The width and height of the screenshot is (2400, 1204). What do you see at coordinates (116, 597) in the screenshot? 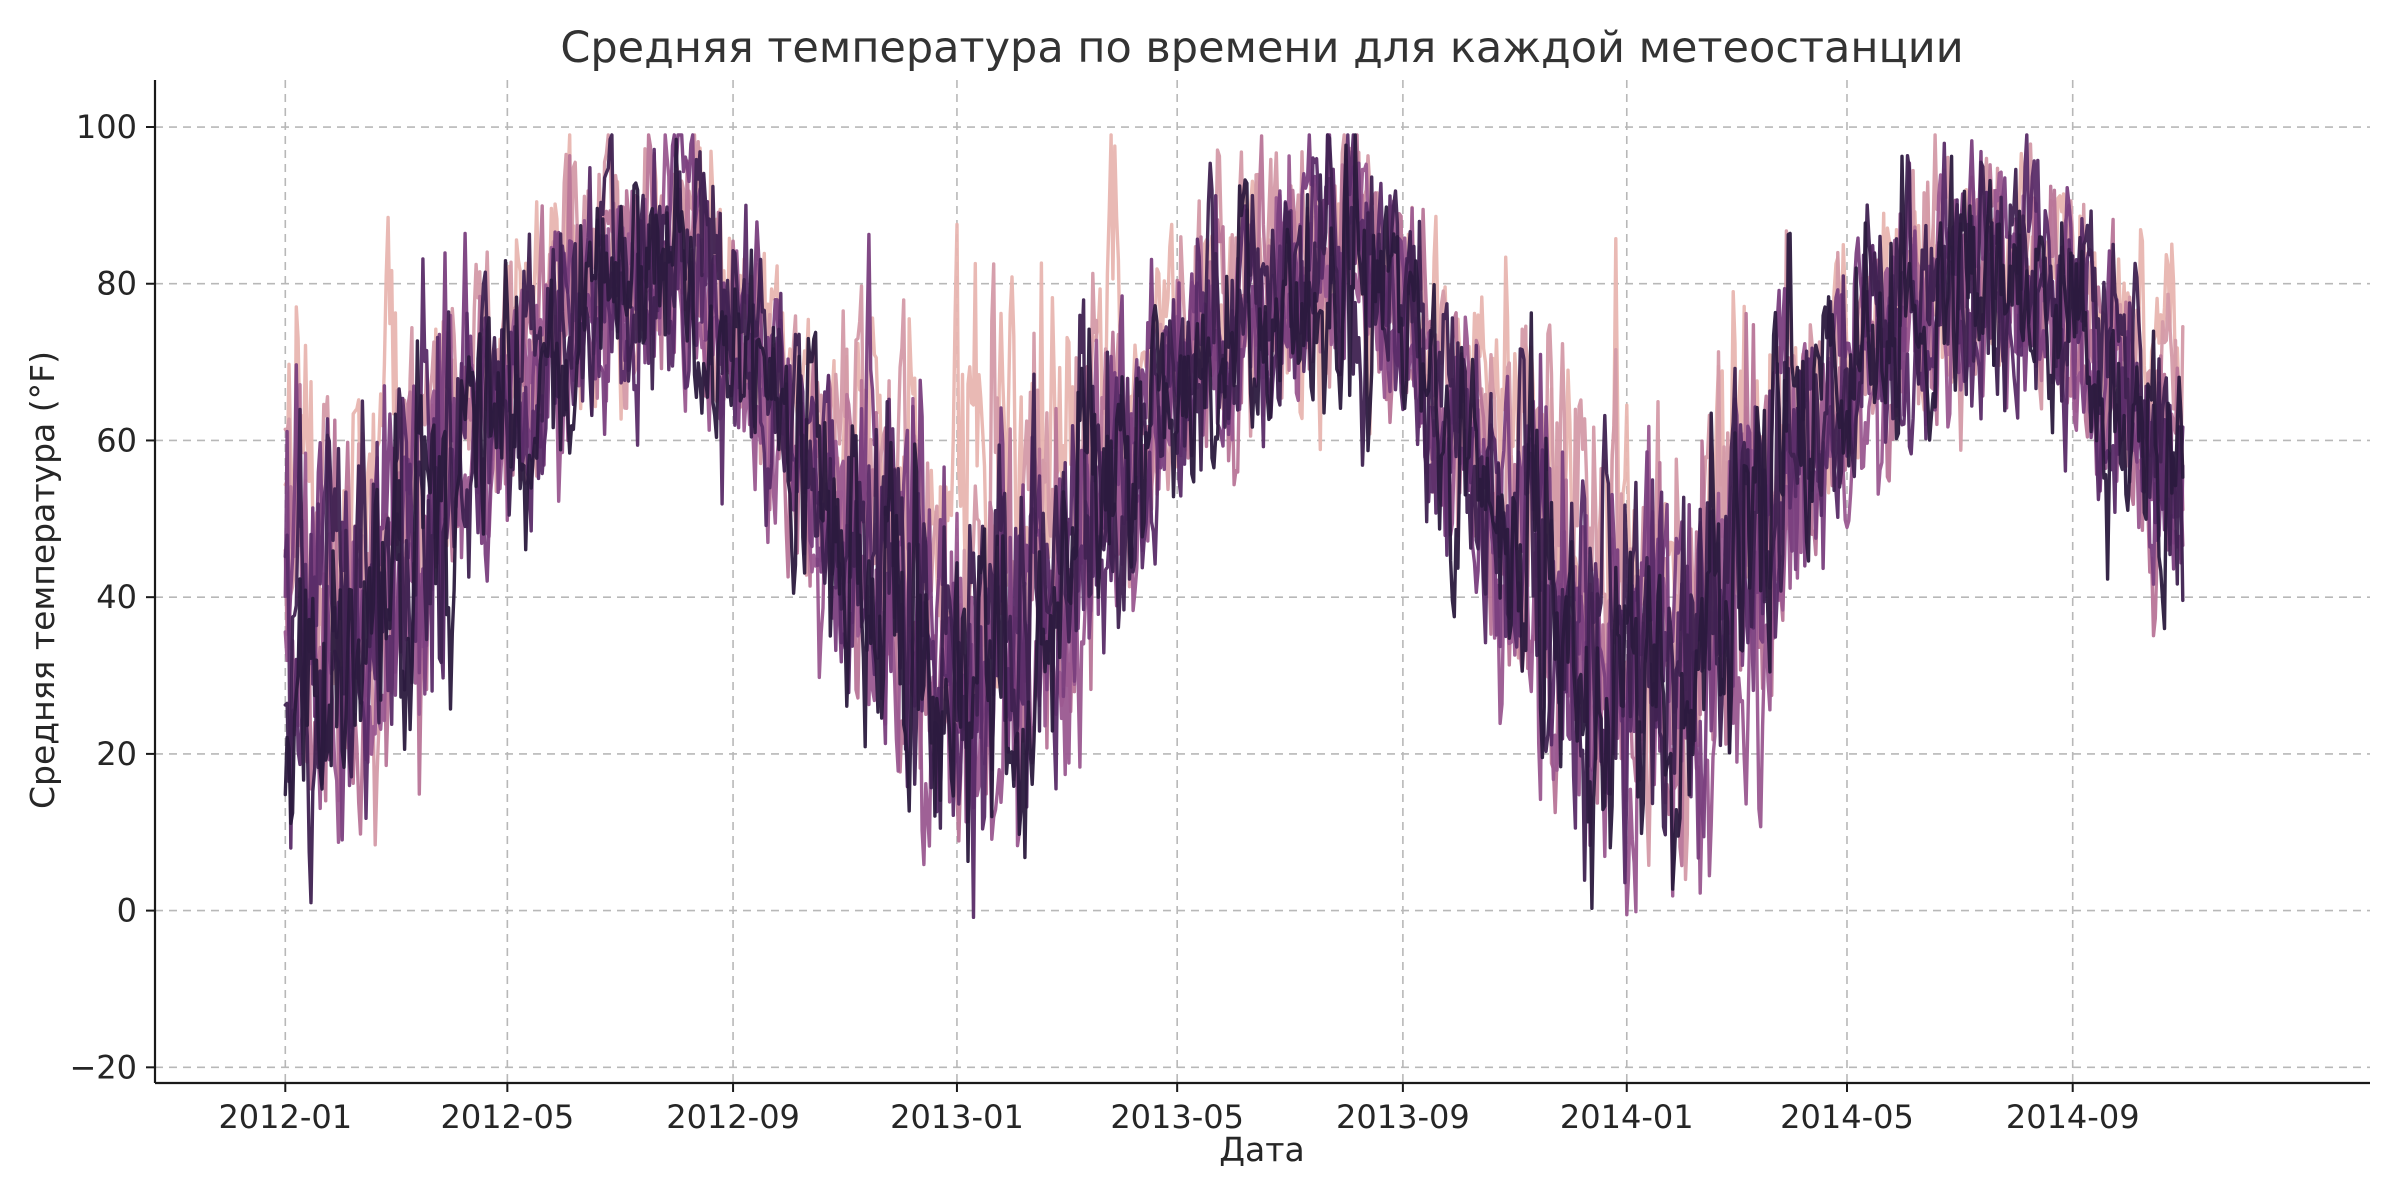
I see `y-tick-label: 40` at bounding box center [116, 597].